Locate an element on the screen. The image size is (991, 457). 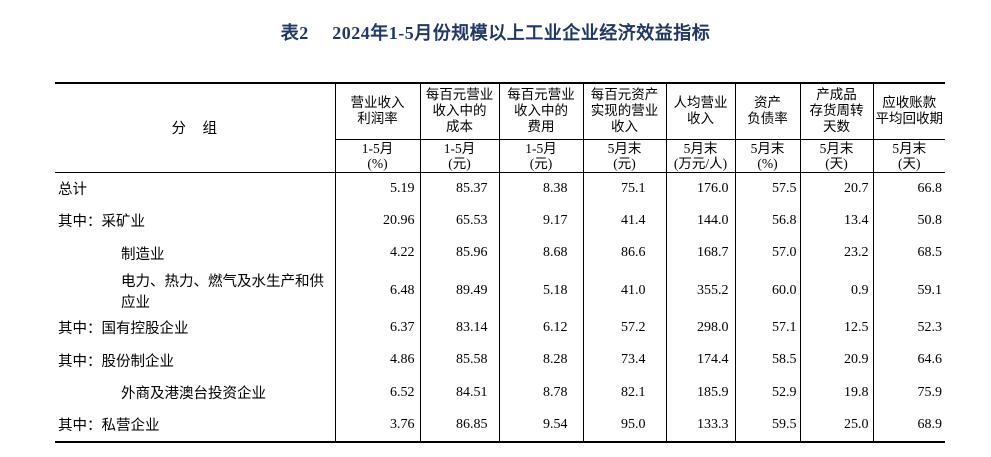
cell-value: 6.52 is located at coordinates (377, 392).